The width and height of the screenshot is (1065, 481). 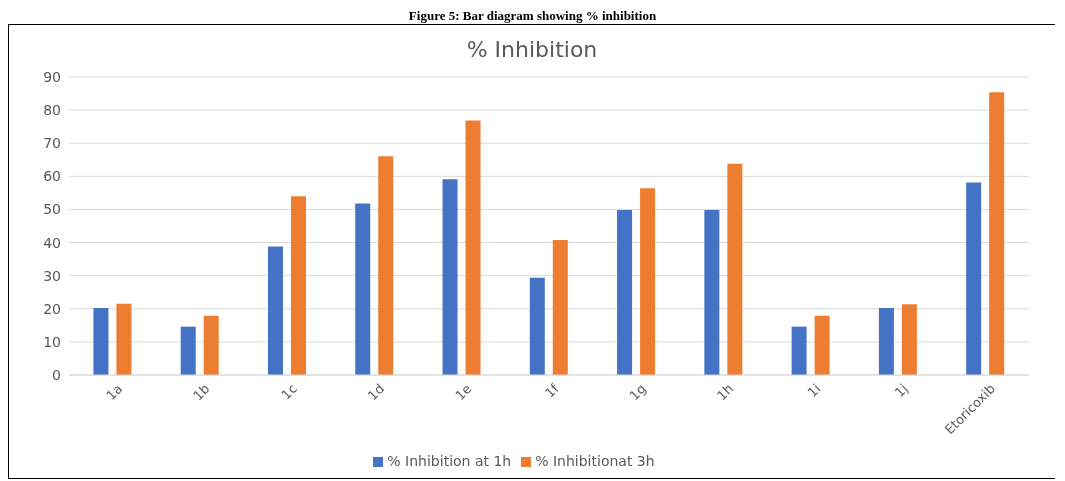 I want to click on x-tick-label: 1c, so click(x=289, y=392).